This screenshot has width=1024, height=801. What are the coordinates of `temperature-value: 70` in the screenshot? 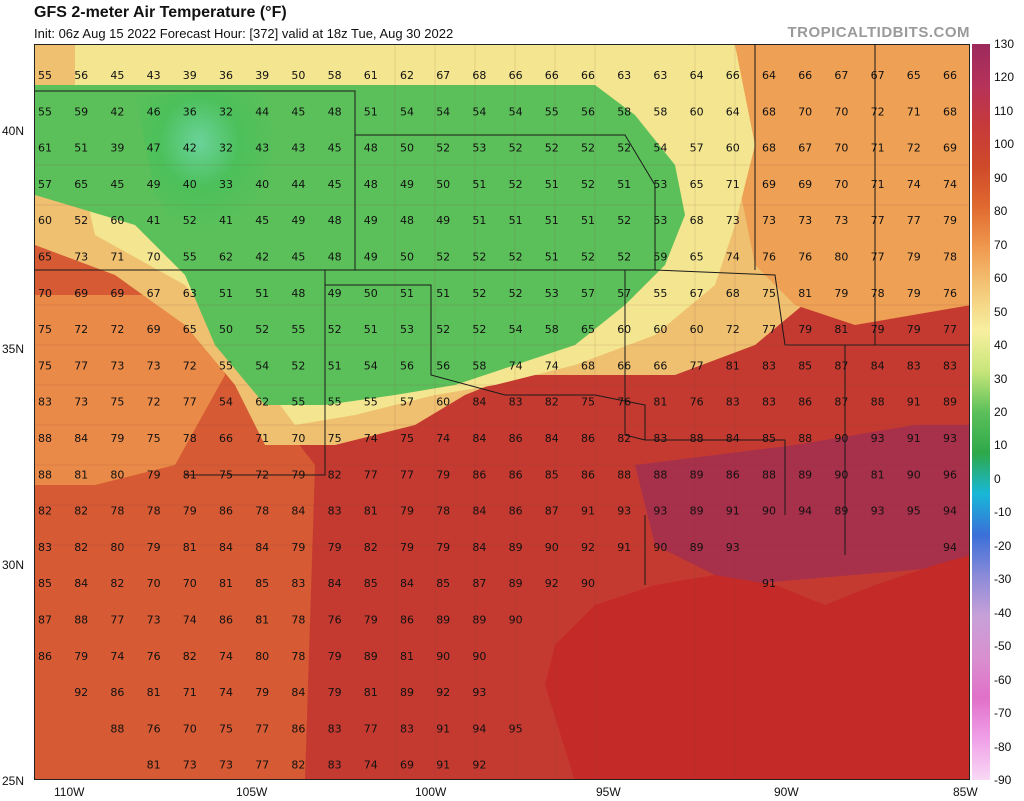 It's located at (154, 583).